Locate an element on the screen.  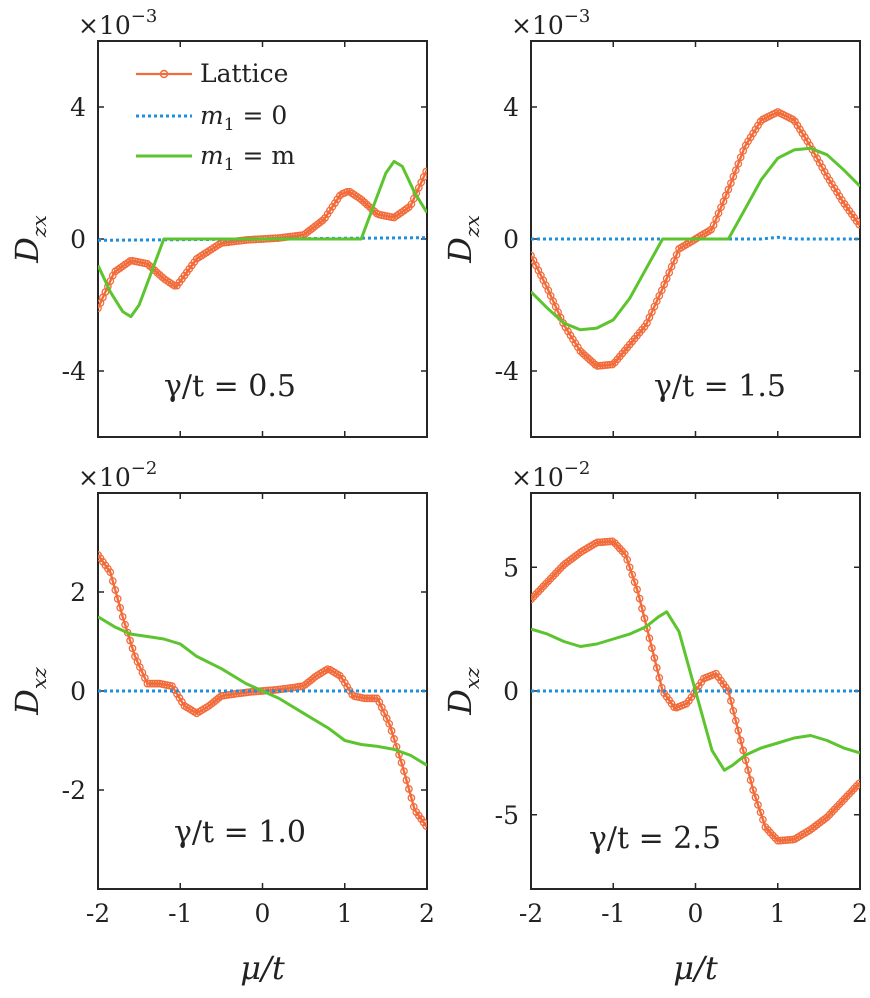
series-m1-zero is located at coordinates (695, 238).